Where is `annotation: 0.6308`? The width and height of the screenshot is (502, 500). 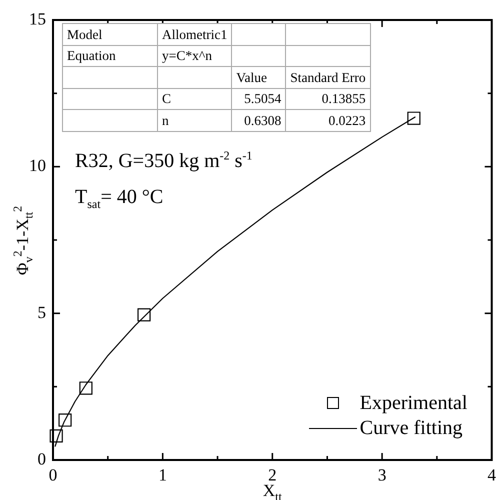 annotation: 0.6308 is located at coordinates (259, 120).